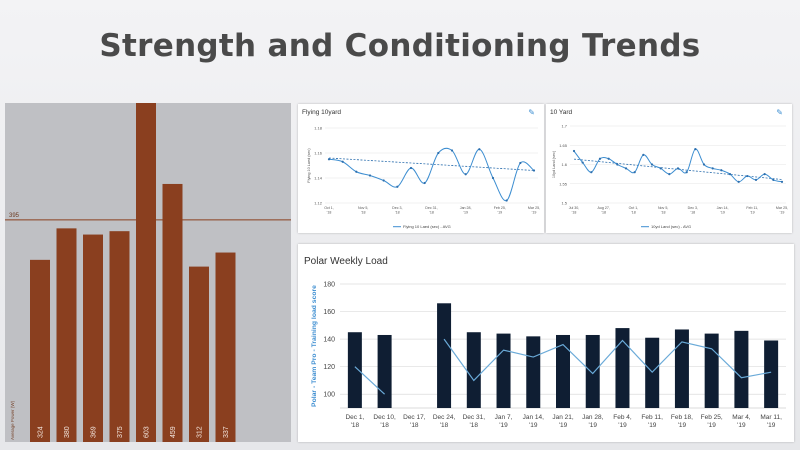 Image resolution: width=800 pixels, height=450 pixels. I want to click on flying-xtick-2-line1: '18, so click(397, 213).